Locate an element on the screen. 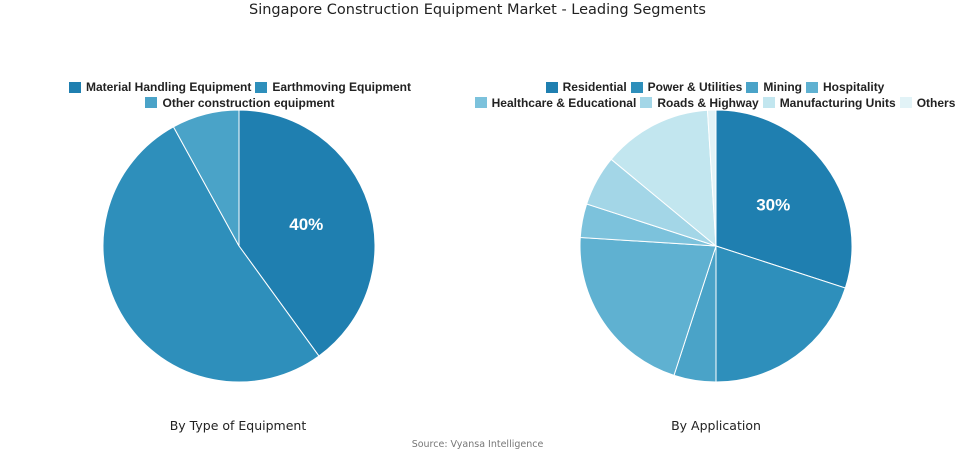 The width and height of the screenshot is (955, 454). pie-slice-residential is located at coordinates (784, 199).